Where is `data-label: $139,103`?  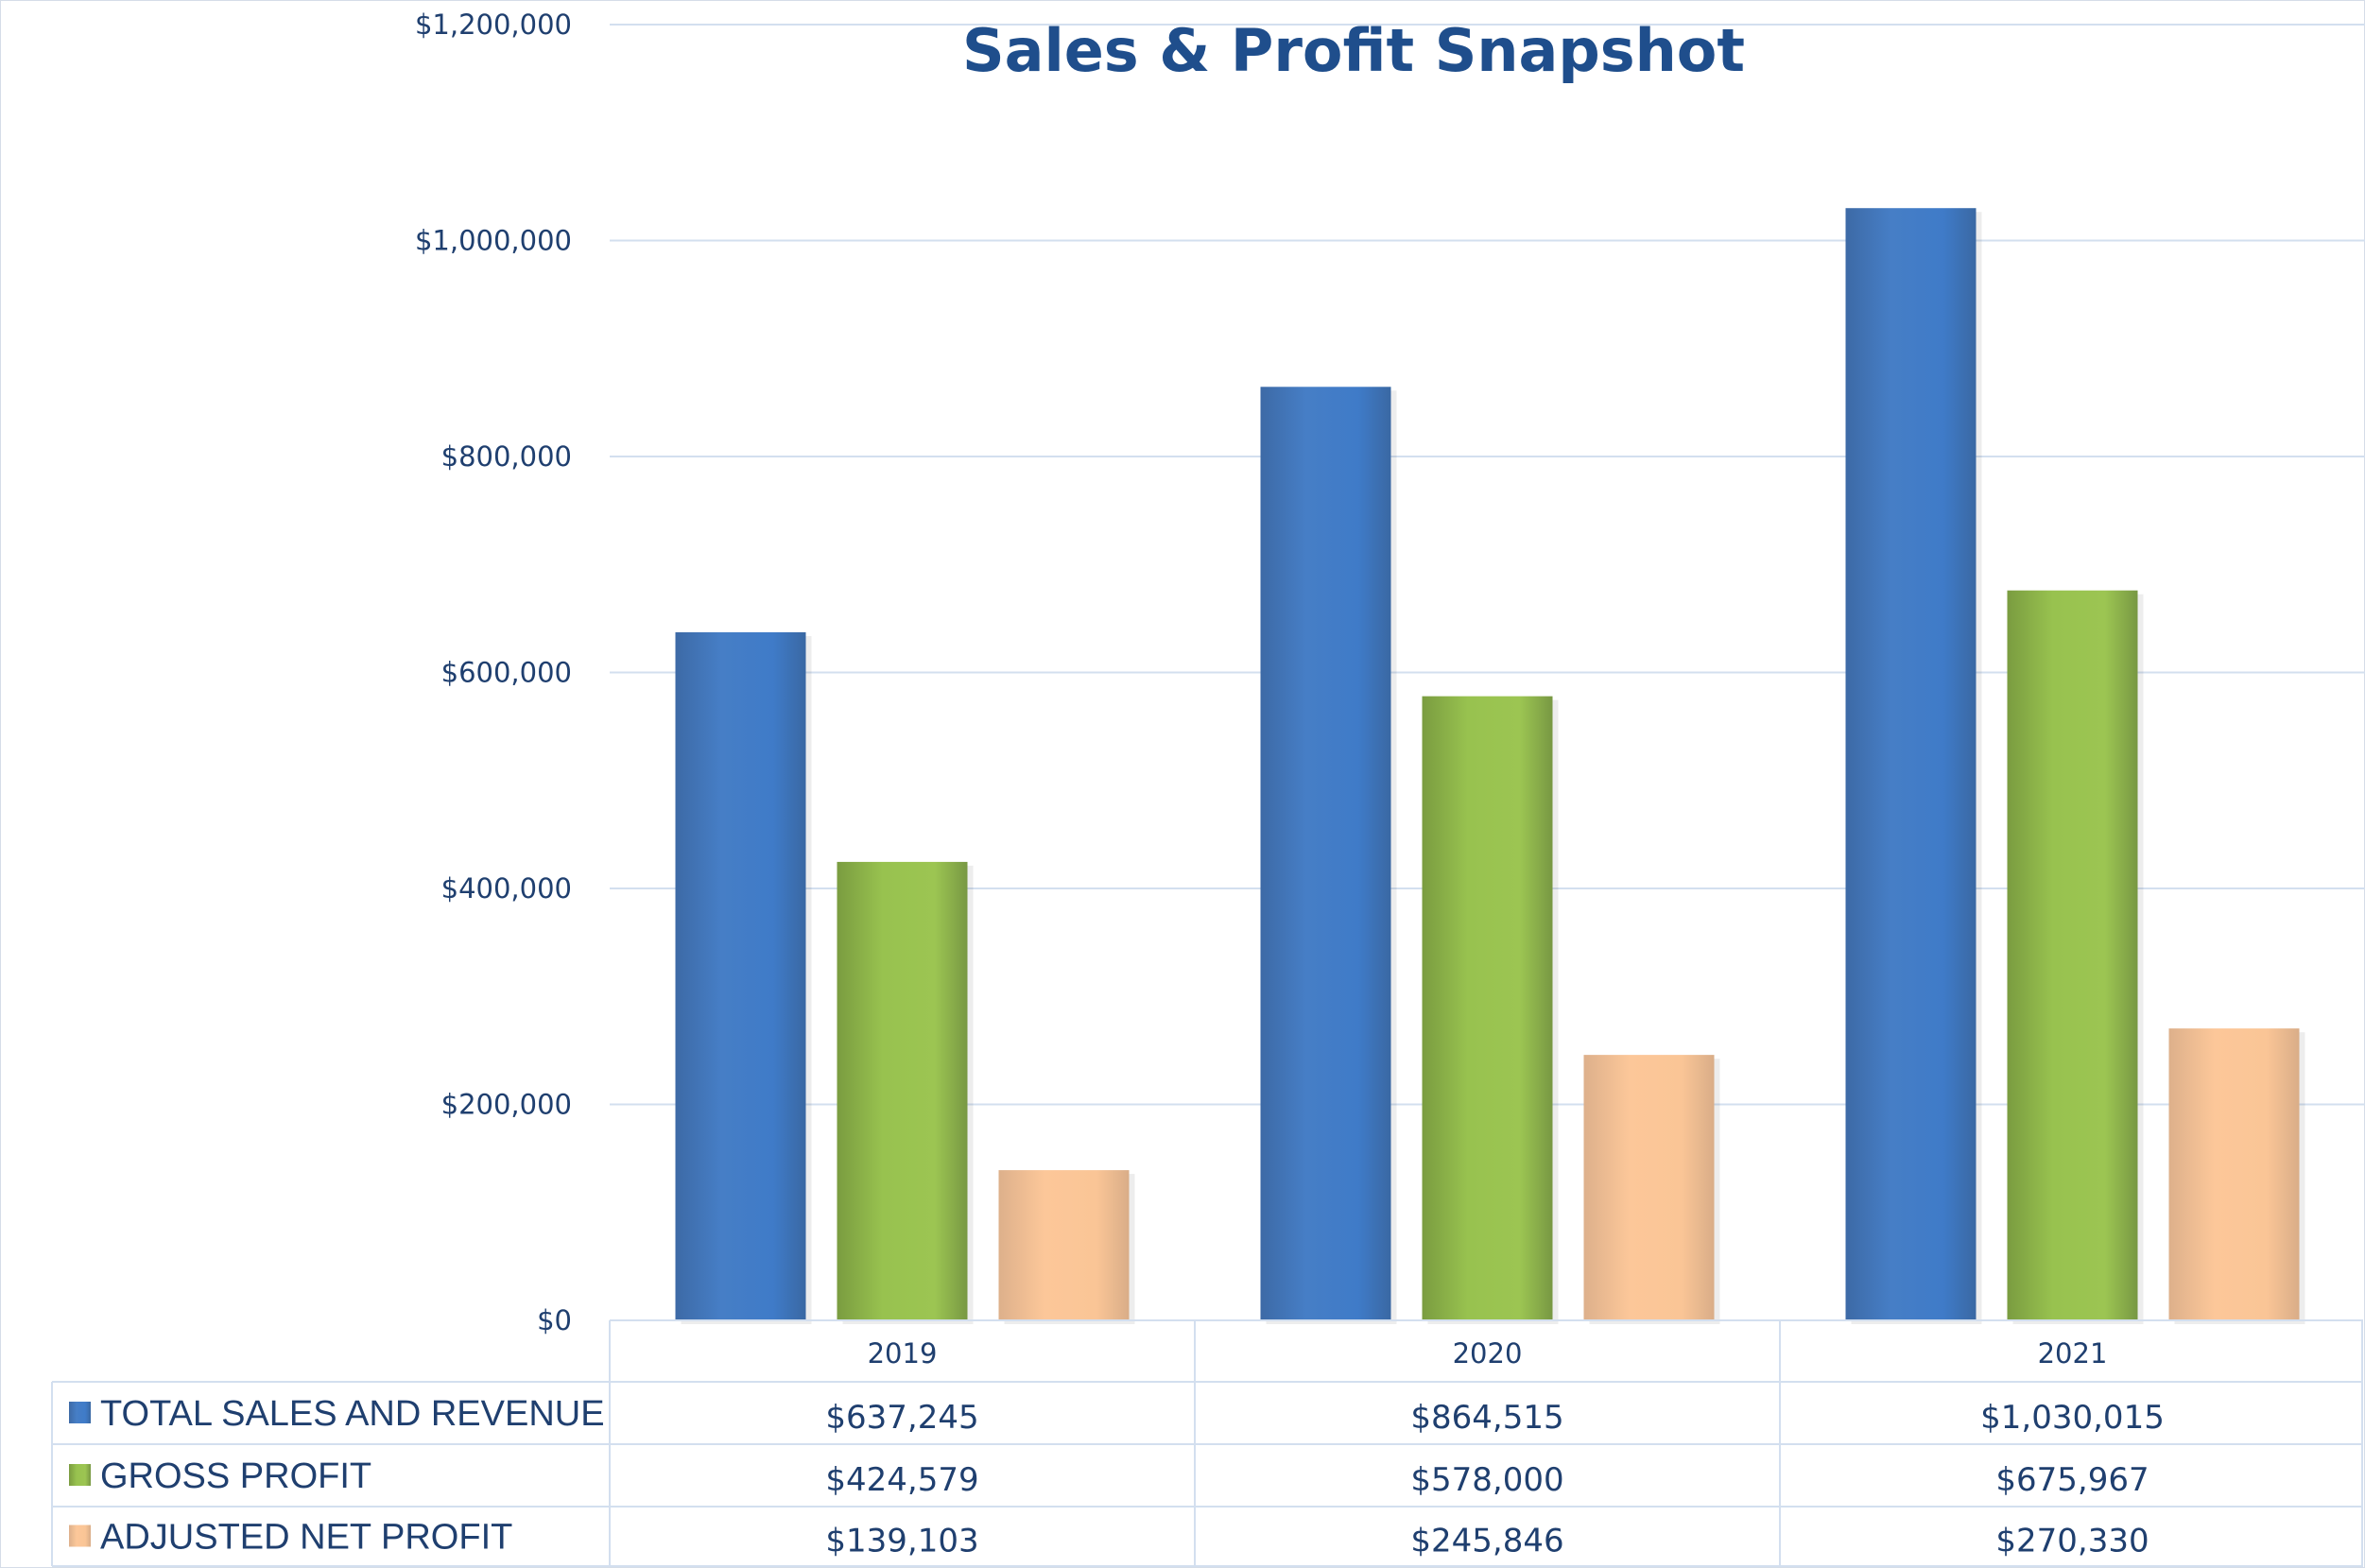 data-label: $139,103 is located at coordinates (902, 1541).